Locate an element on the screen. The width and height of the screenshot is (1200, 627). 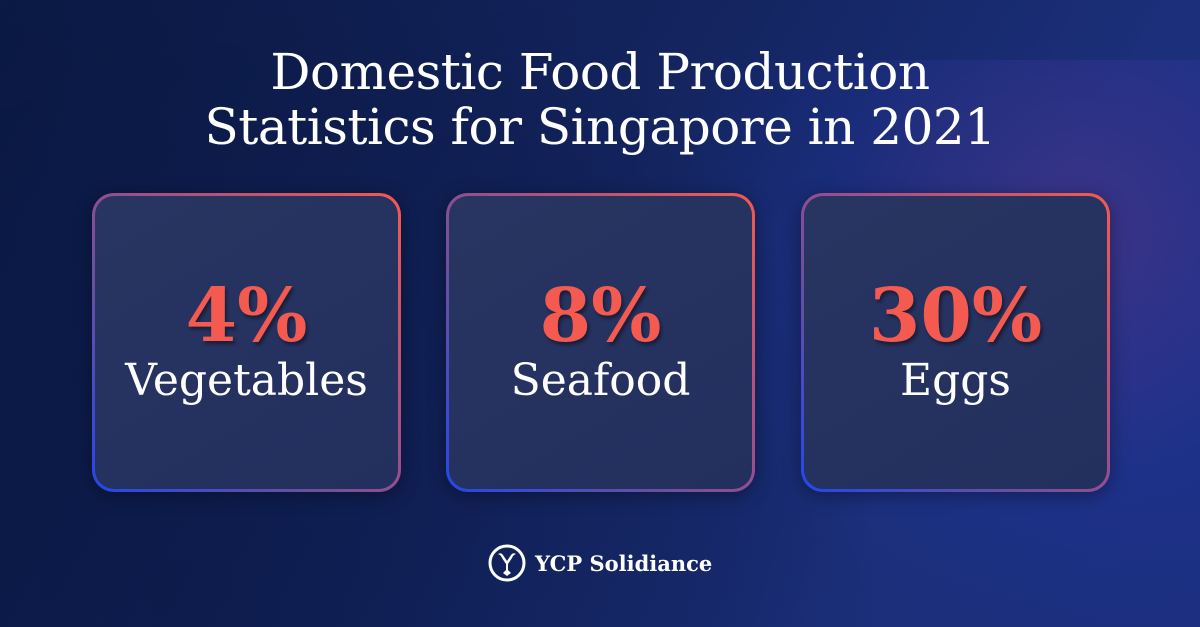
stat-value: 30% is located at coordinates (955, 315).